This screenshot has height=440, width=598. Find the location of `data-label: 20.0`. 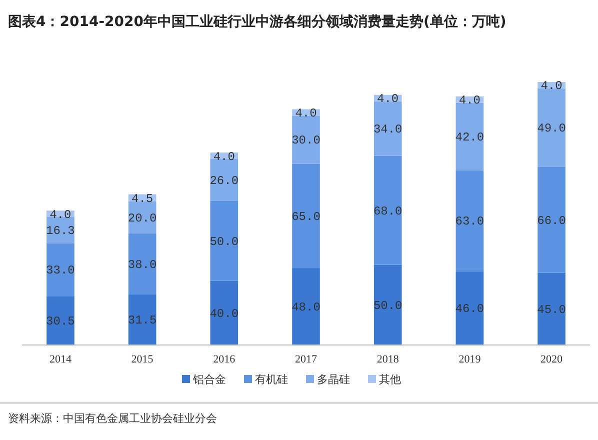

data-label: 20.0 is located at coordinates (142, 219).